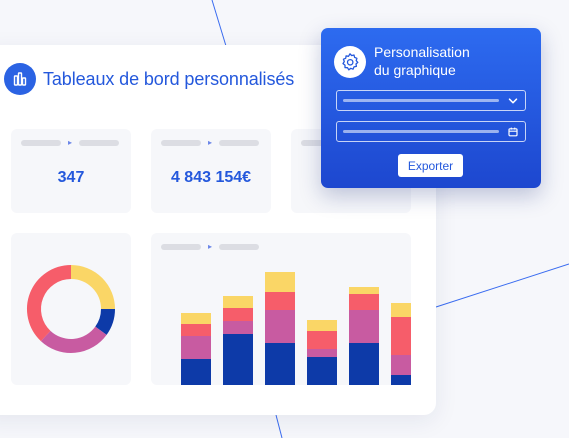 Image resolution: width=569 pixels, height=438 pixels. What do you see at coordinates (238, 314) in the screenshot?
I see `bar-2-coral-segment` at bounding box center [238, 314].